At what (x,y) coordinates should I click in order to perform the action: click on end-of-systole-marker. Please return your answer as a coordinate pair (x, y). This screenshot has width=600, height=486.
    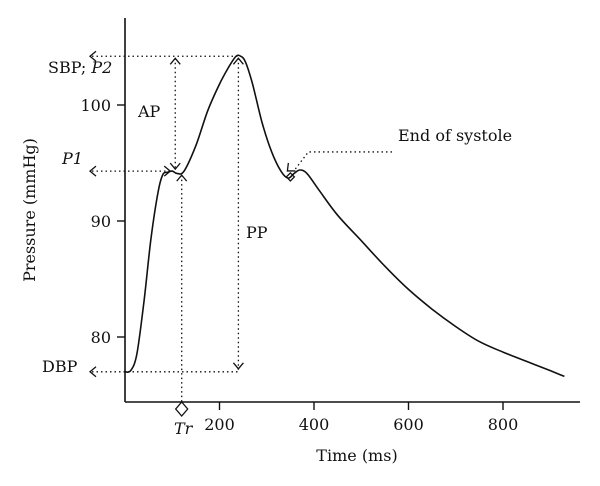
    Looking at the image, I should click on (290, 177).